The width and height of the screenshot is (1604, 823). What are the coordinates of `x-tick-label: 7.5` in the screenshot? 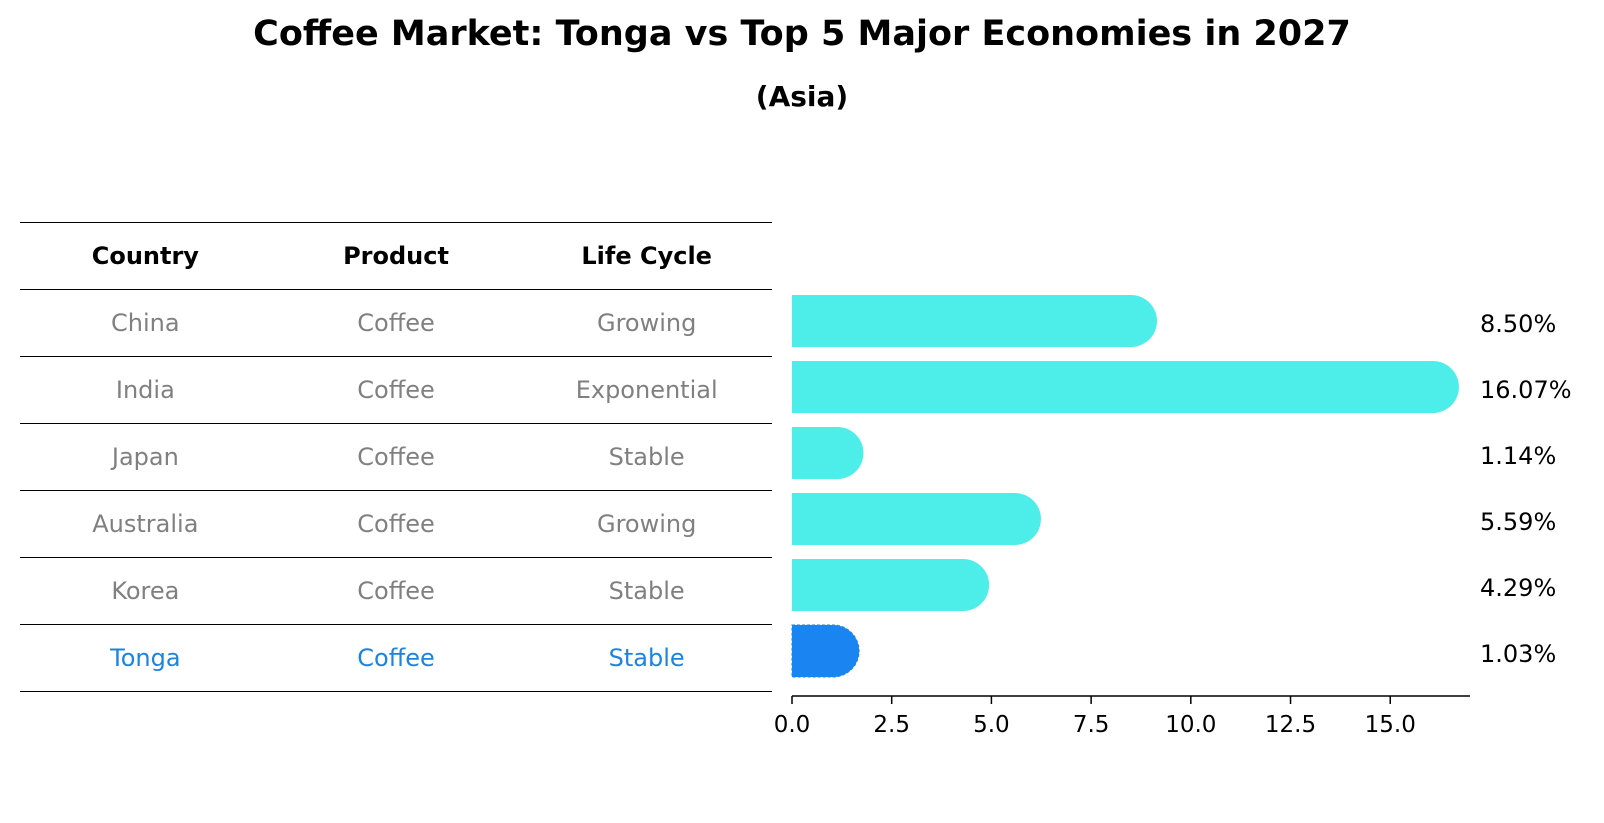 It's located at (1091, 725).